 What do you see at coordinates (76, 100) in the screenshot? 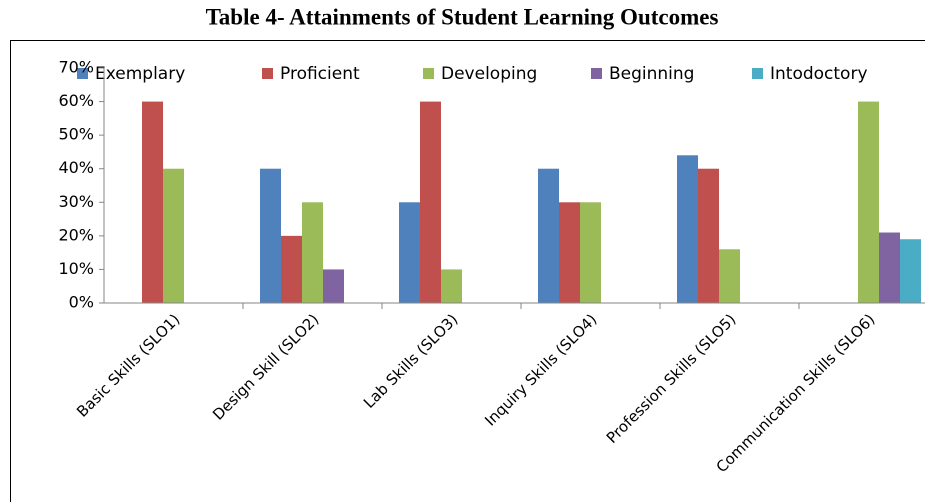
I see `y-tick-label: 60%` at bounding box center [76, 100].